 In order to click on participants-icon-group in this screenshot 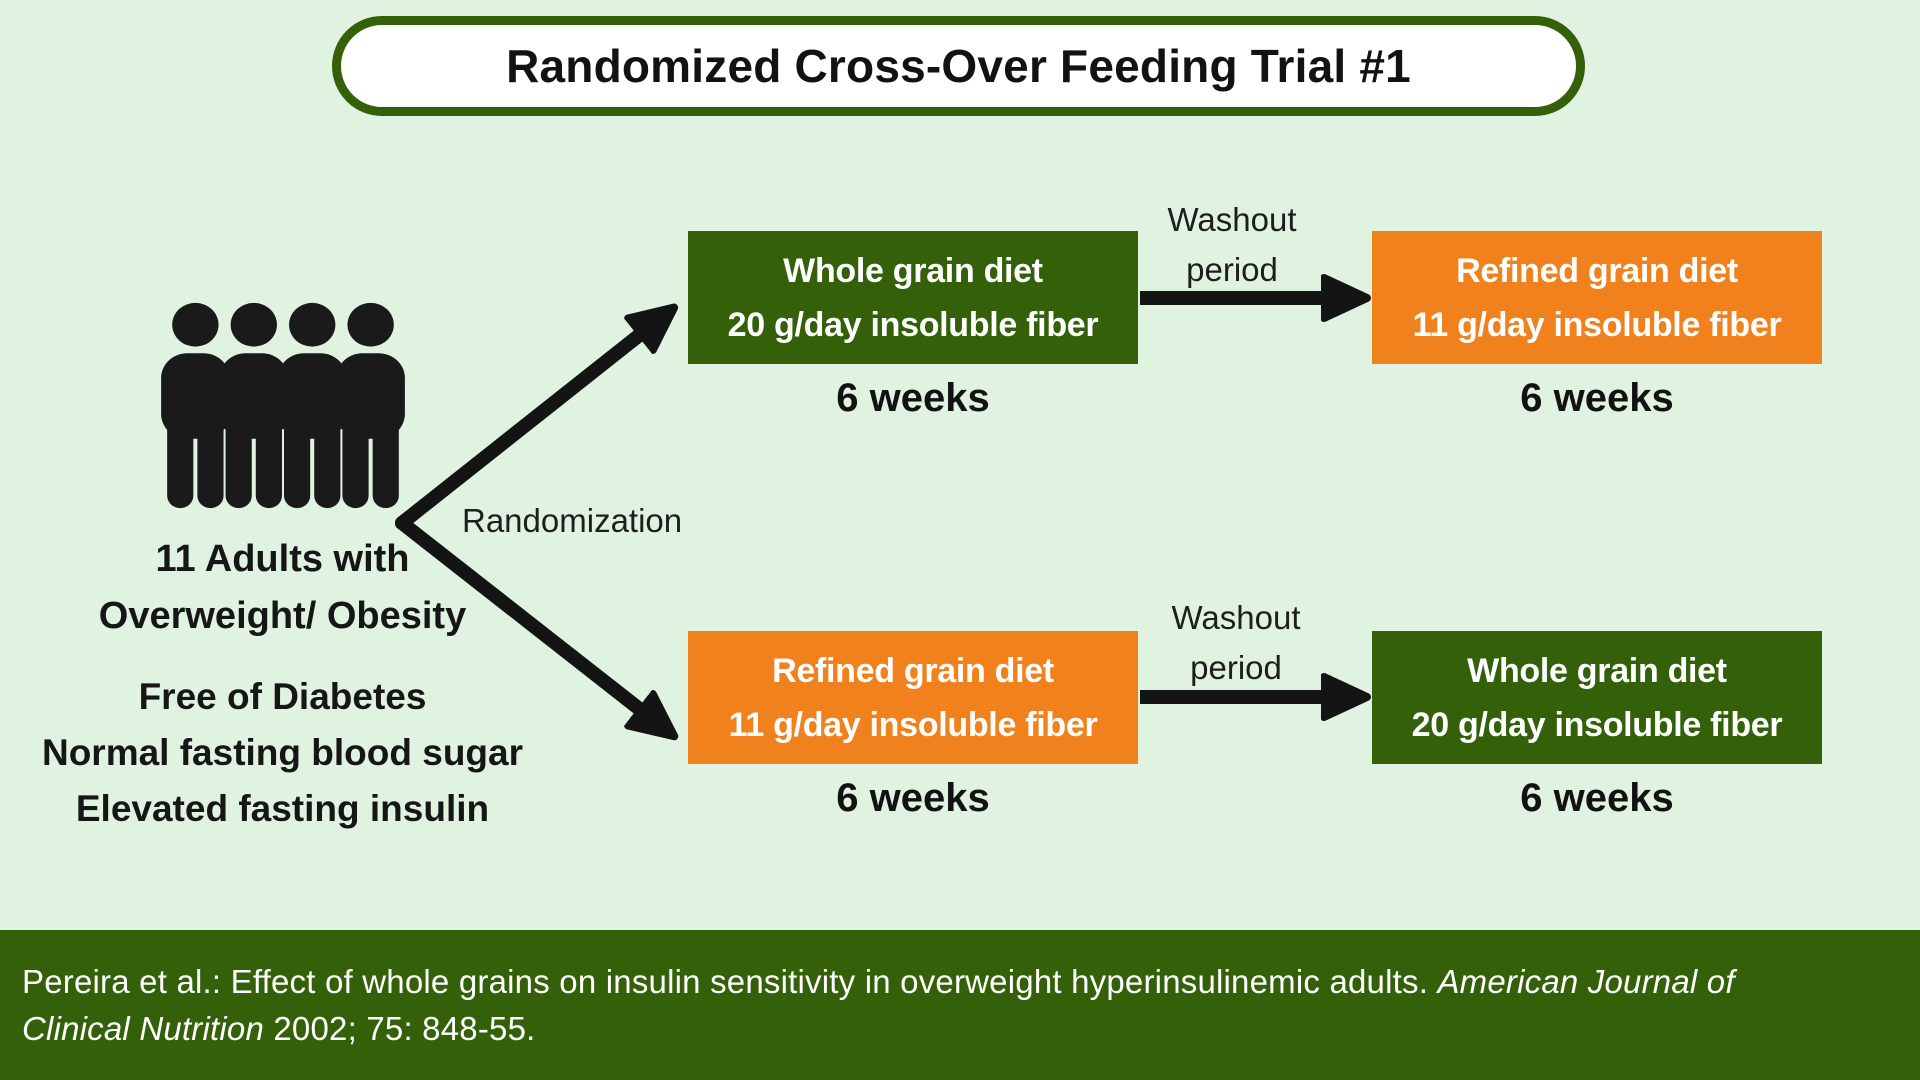, I will do `click(283, 405)`.